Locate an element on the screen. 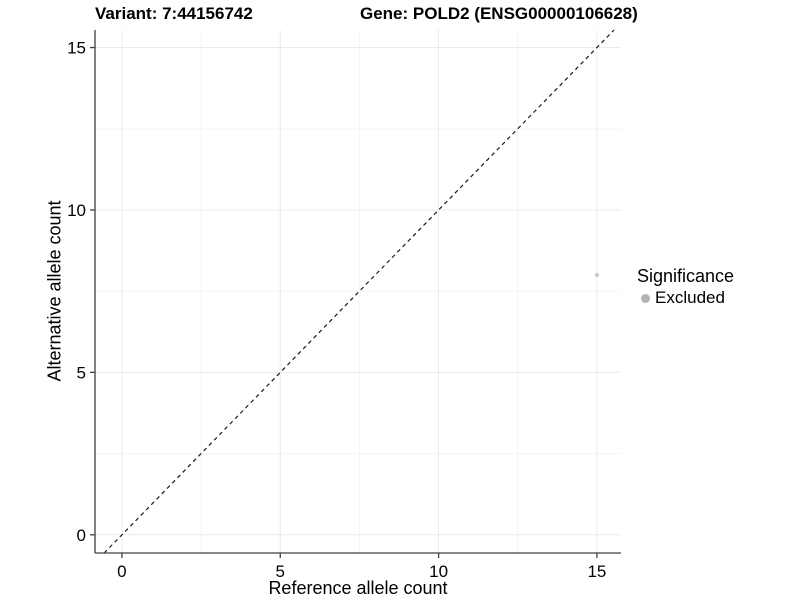  legend: Significance Excluded is located at coordinates (685, 286).